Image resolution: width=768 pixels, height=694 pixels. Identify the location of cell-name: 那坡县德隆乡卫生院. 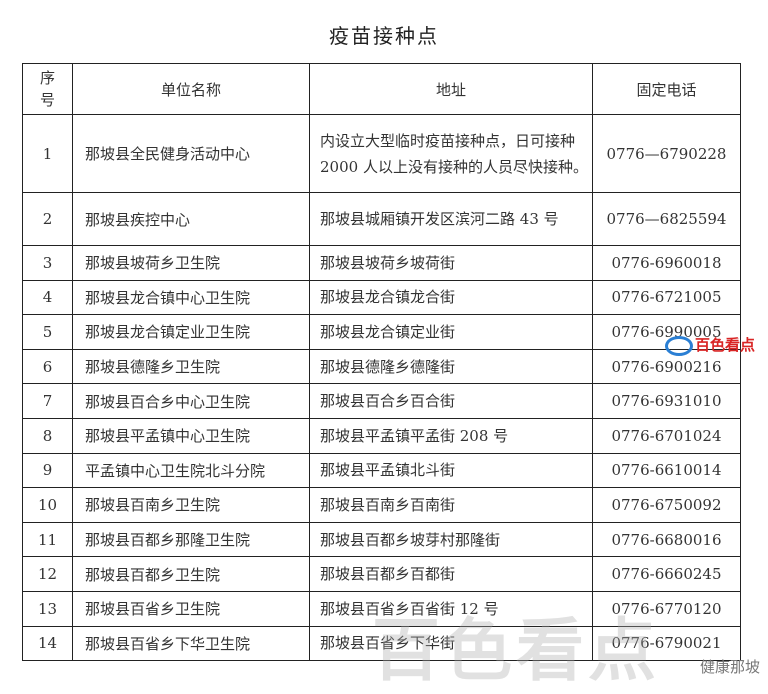
(191, 366).